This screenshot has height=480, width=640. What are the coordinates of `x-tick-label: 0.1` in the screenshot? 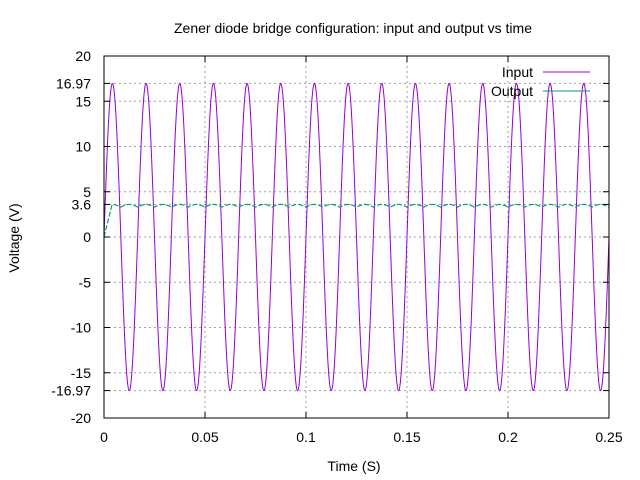 It's located at (306, 437).